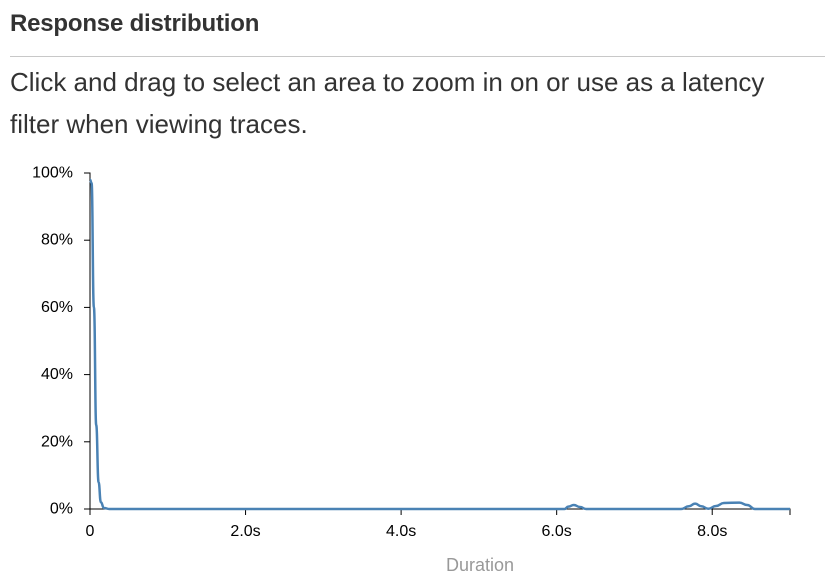 The height and width of the screenshot is (588, 830). I want to click on y-tick-label: 100%, so click(52, 173).